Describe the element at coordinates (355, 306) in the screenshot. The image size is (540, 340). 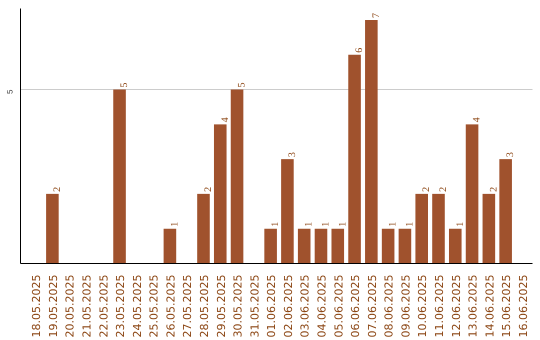
I see `x-tick-label: 06.06.2025` at that location.